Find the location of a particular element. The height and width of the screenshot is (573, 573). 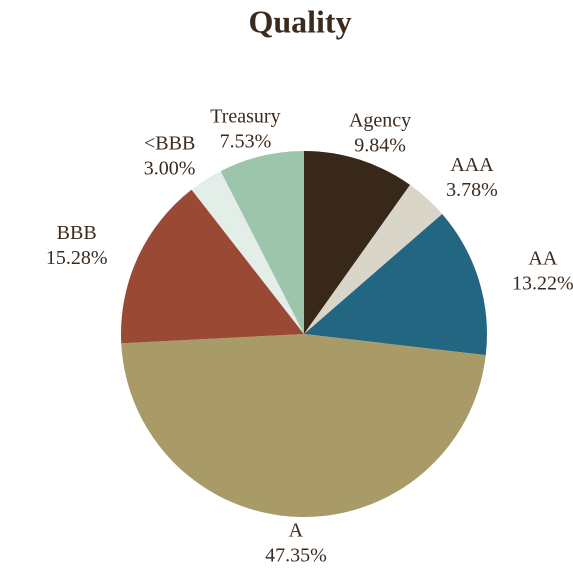

slice-label: Treasury is located at coordinates (245, 116).